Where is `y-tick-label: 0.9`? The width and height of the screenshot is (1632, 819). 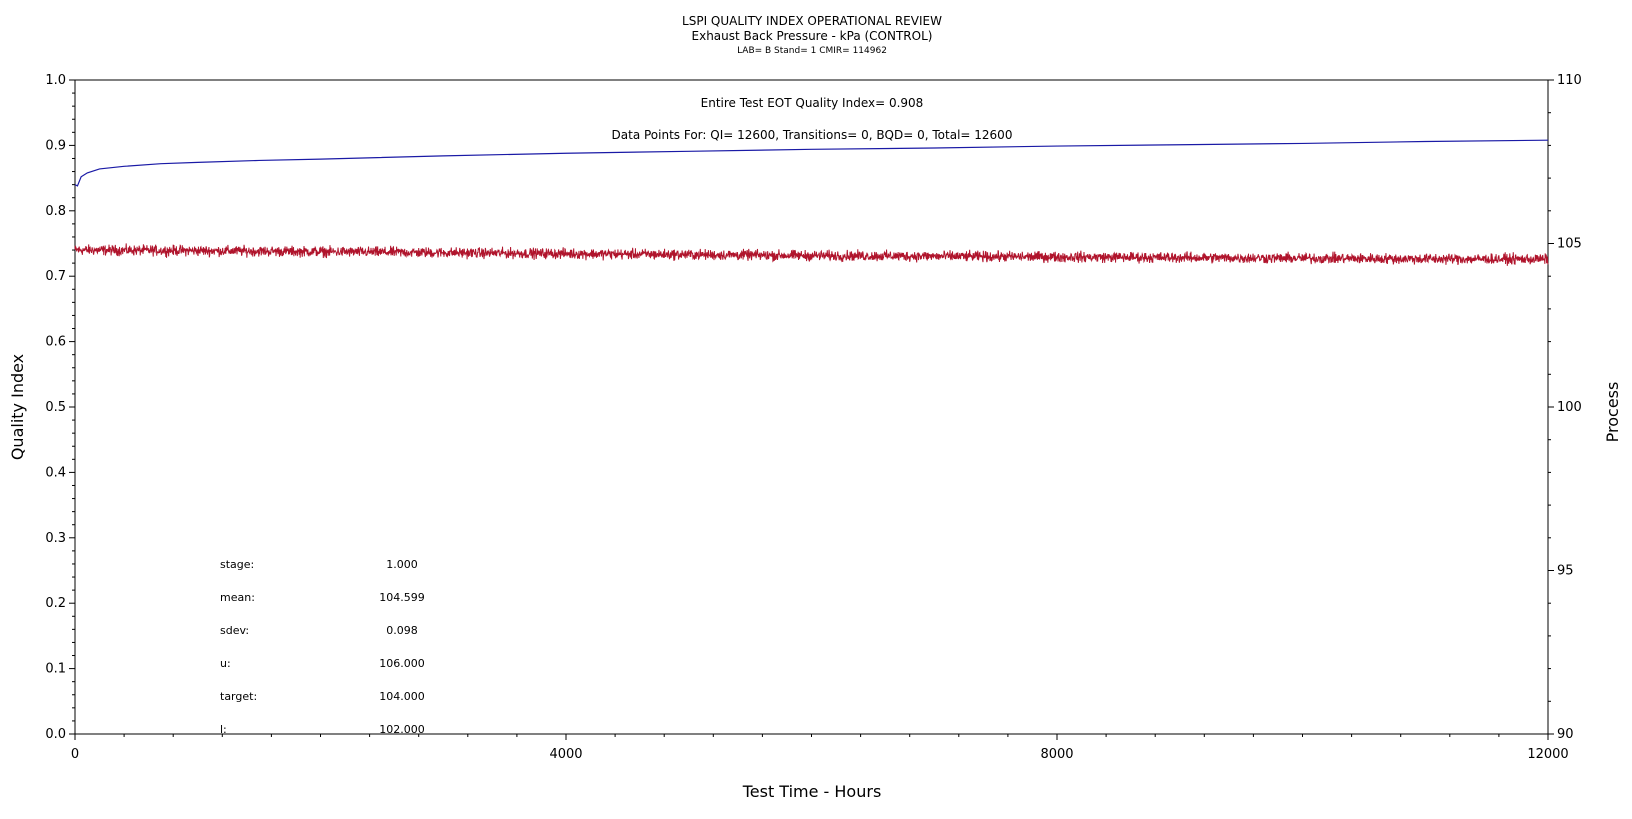 y-tick-label: 0.9 is located at coordinates (55, 145).